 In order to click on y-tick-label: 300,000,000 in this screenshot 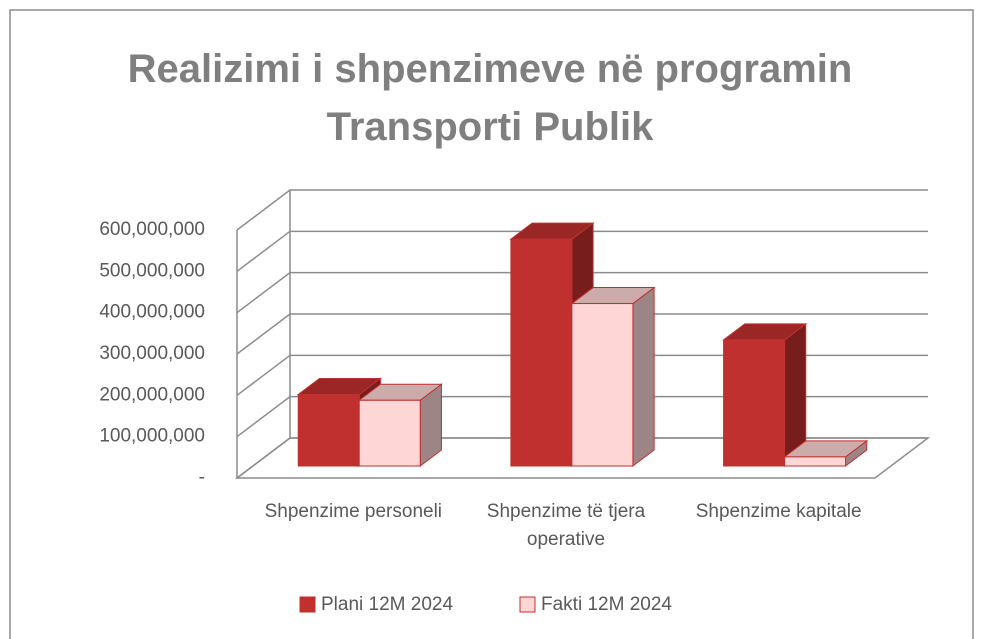, I will do `click(152, 353)`.